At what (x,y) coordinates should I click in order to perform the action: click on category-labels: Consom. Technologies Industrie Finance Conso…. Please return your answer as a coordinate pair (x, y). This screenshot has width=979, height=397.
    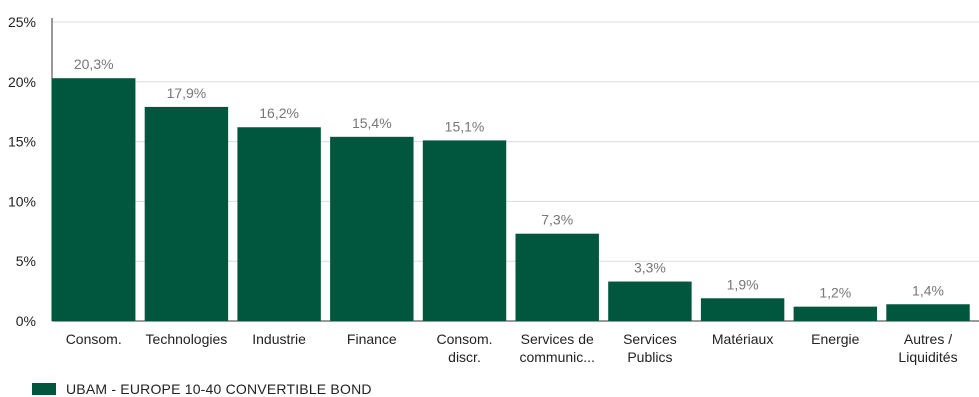
    Looking at the image, I should click on (512, 348).